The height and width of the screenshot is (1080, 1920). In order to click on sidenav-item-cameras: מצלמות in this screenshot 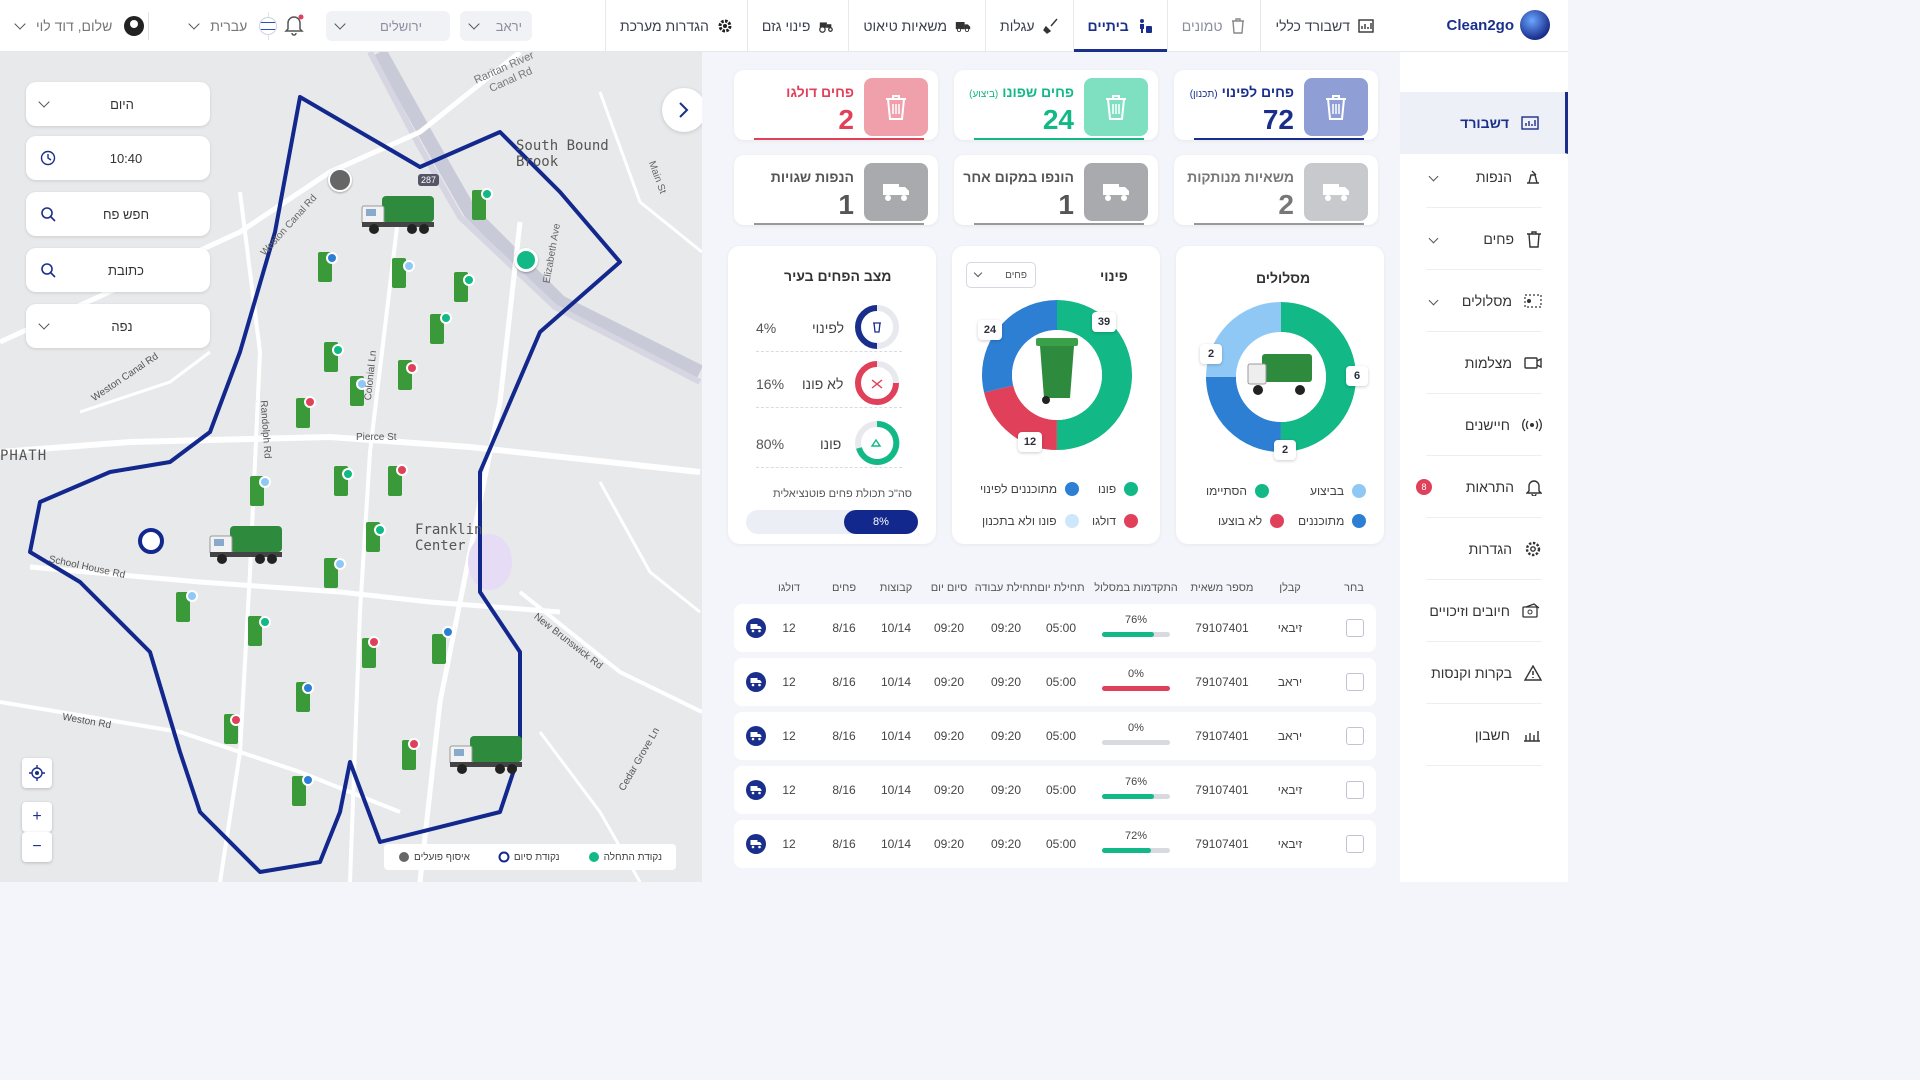, I will do `click(1484, 363)`.